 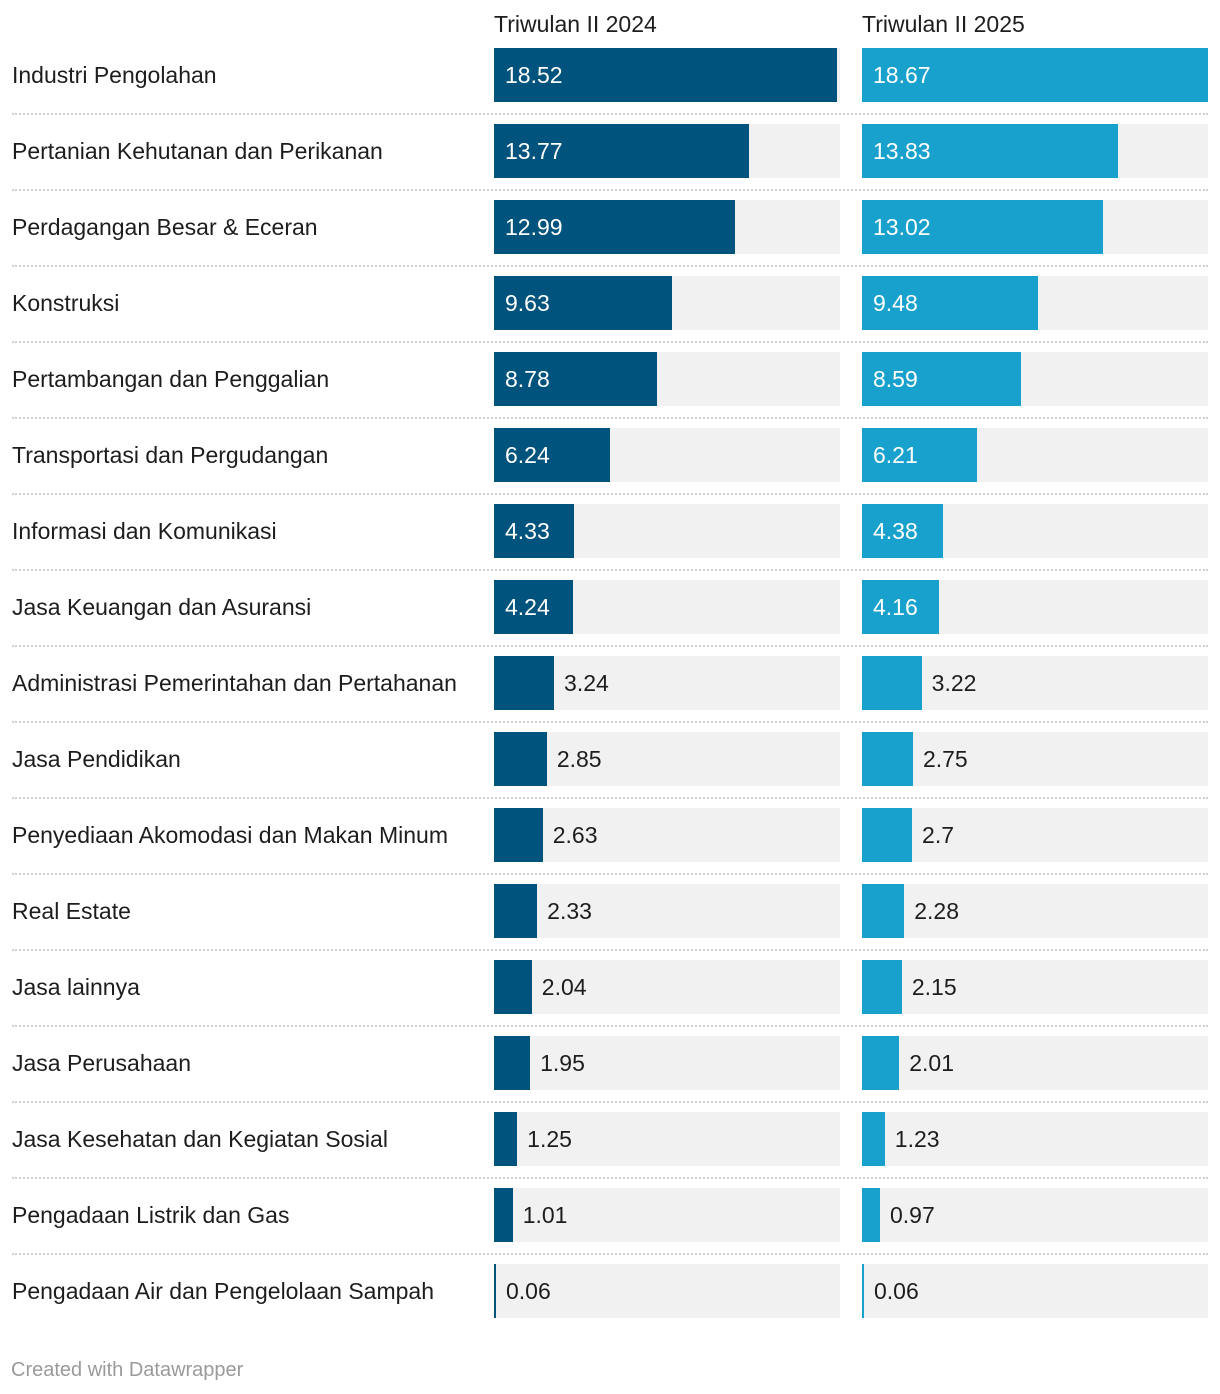 I want to click on category-label: Pengadaan Air dan Pengelolaan Sampah, so click(x=223, y=1291).